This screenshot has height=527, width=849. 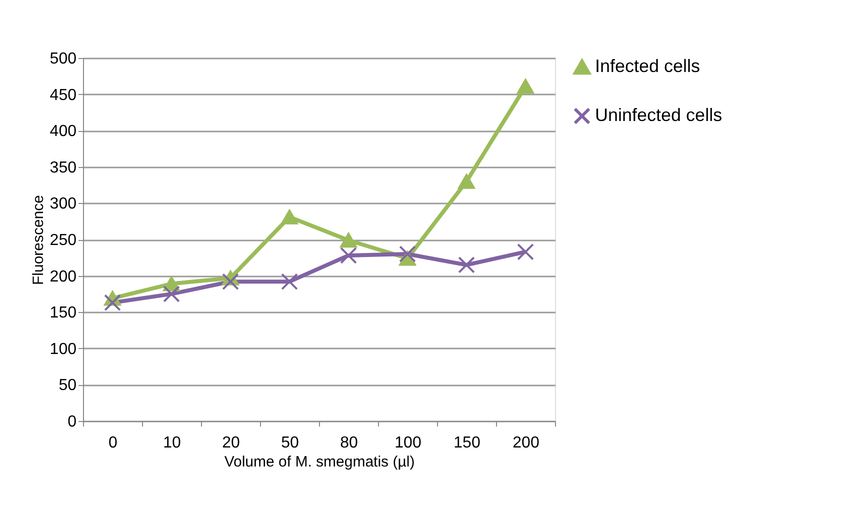 What do you see at coordinates (231, 443) in the screenshot?
I see `x-tick-label: 20` at bounding box center [231, 443].